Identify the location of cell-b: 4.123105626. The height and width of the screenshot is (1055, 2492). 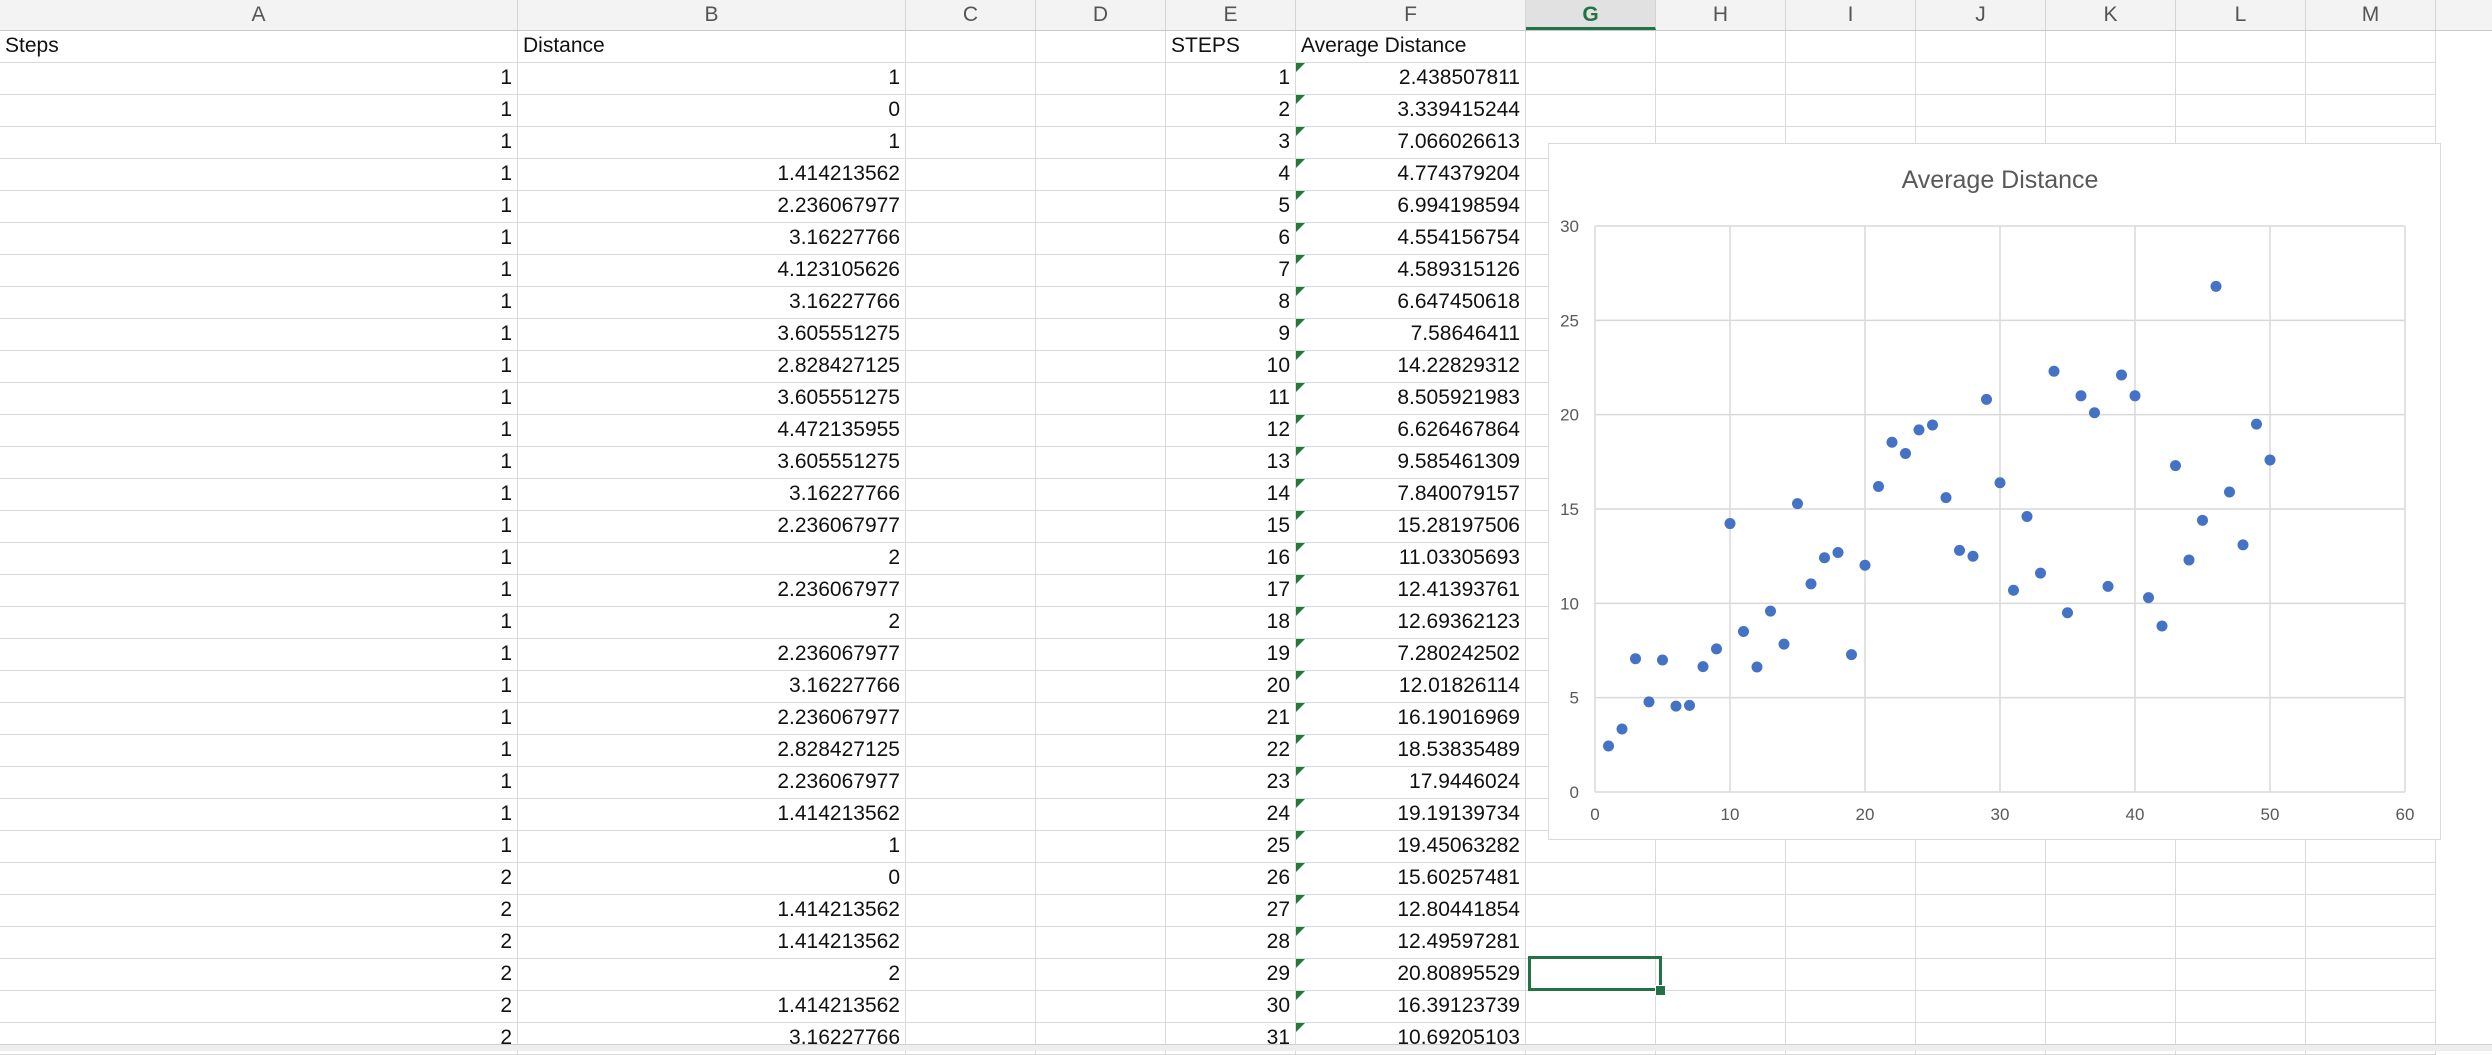
(712, 271).